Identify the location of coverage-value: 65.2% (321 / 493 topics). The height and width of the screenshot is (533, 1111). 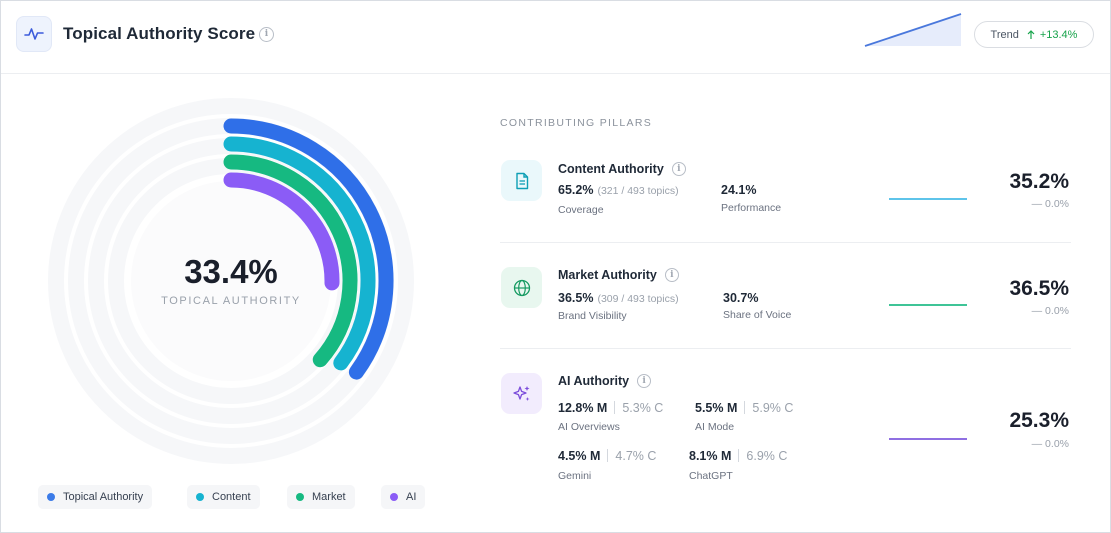
(618, 190).